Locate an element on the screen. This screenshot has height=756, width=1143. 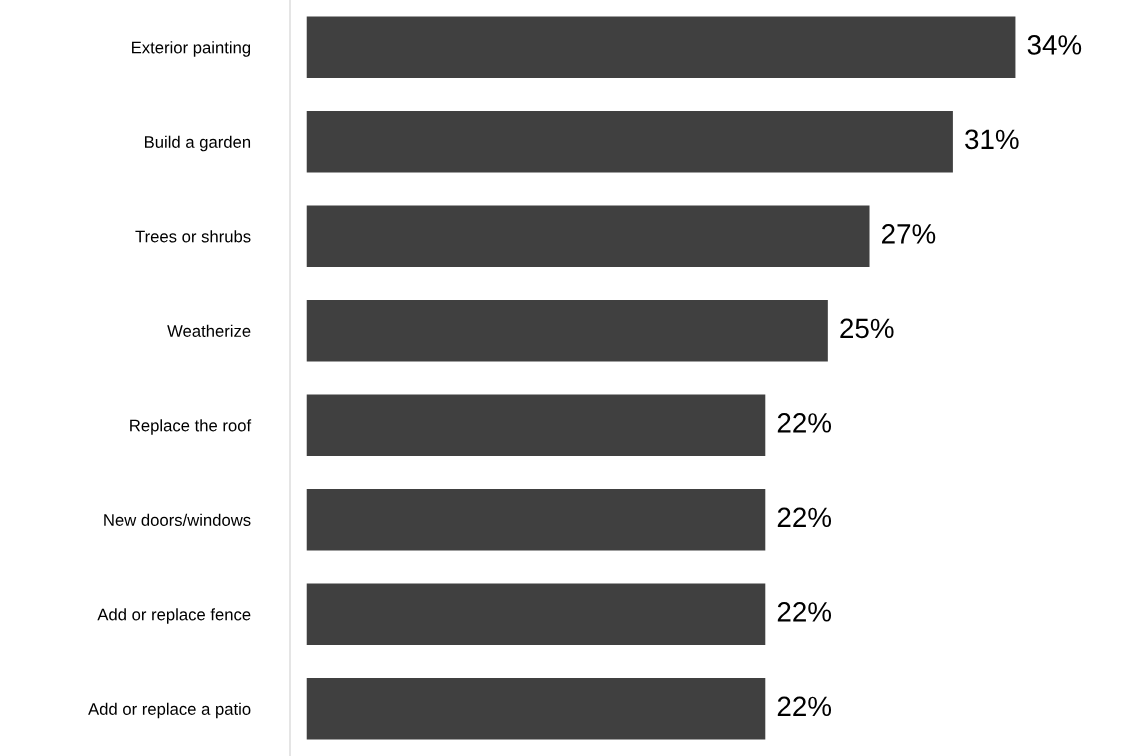
data-label: 27% is located at coordinates (909, 234).